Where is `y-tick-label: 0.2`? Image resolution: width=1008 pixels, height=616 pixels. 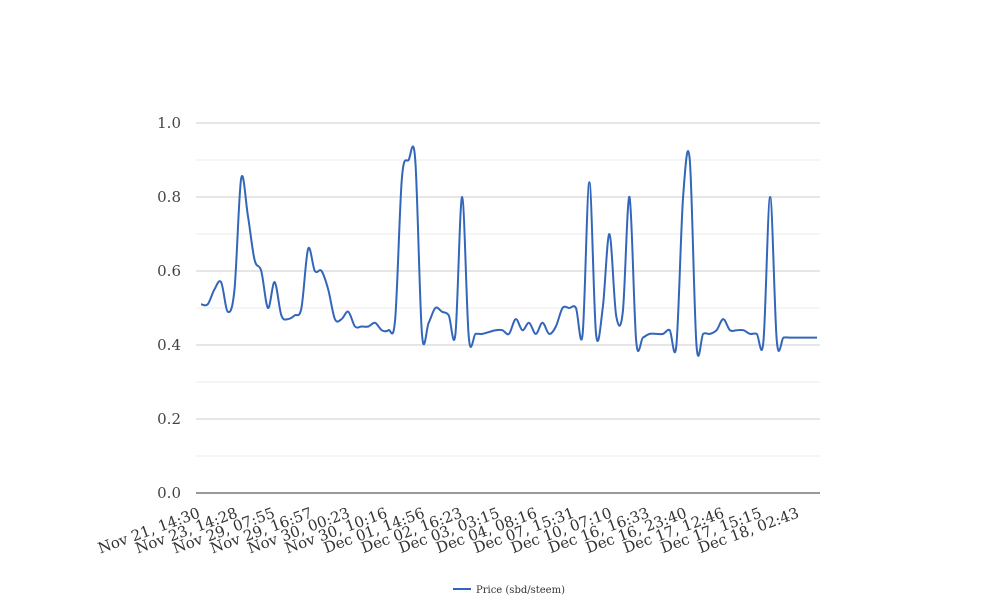 y-tick-label: 0.2 is located at coordinates (169, 419).